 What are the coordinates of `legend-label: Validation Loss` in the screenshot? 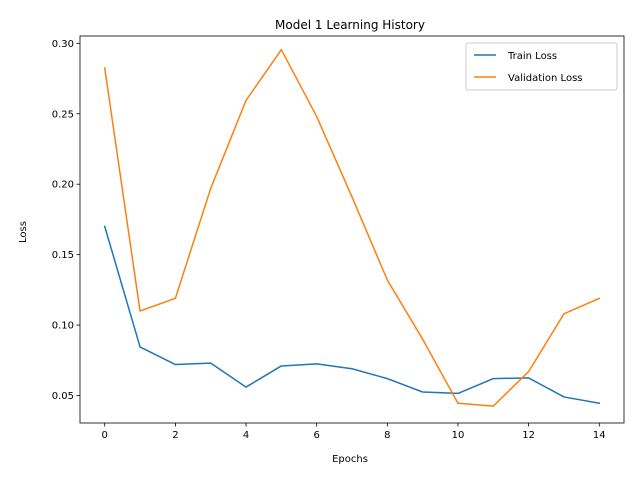 It's located at (545, 78).